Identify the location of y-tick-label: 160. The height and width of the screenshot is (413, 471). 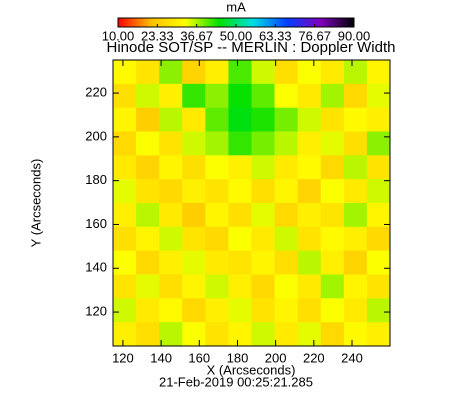
(96, 223).